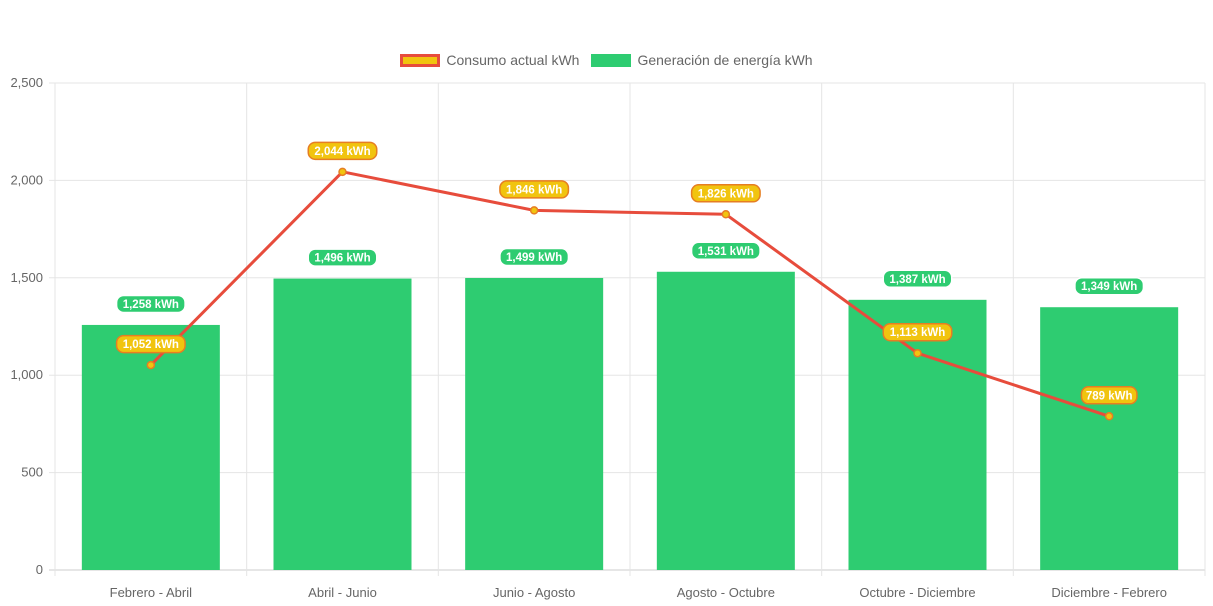 This screenshot has height=606, width=1213. I want to click on x-tick-label: Abril - Junio, so click(342, 592).